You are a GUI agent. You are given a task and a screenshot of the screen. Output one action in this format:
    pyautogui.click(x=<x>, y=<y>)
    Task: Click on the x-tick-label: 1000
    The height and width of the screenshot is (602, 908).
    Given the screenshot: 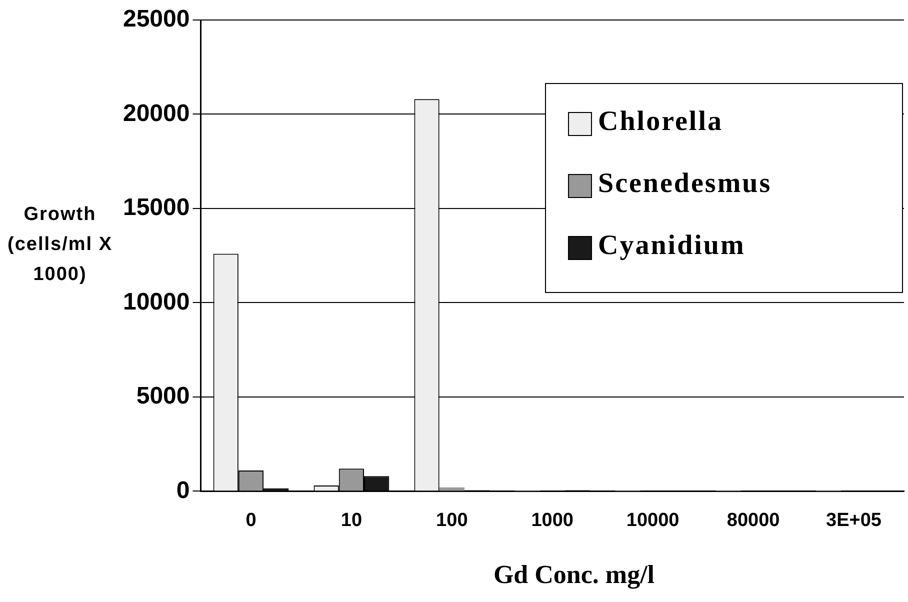 What is the action you would take?
    pyautogui.click(x=552, y=520)
    